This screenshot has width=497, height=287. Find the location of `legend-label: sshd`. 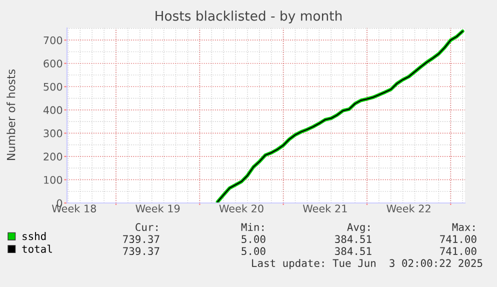

legend-label: sshd is located at coordinates (34, 236).